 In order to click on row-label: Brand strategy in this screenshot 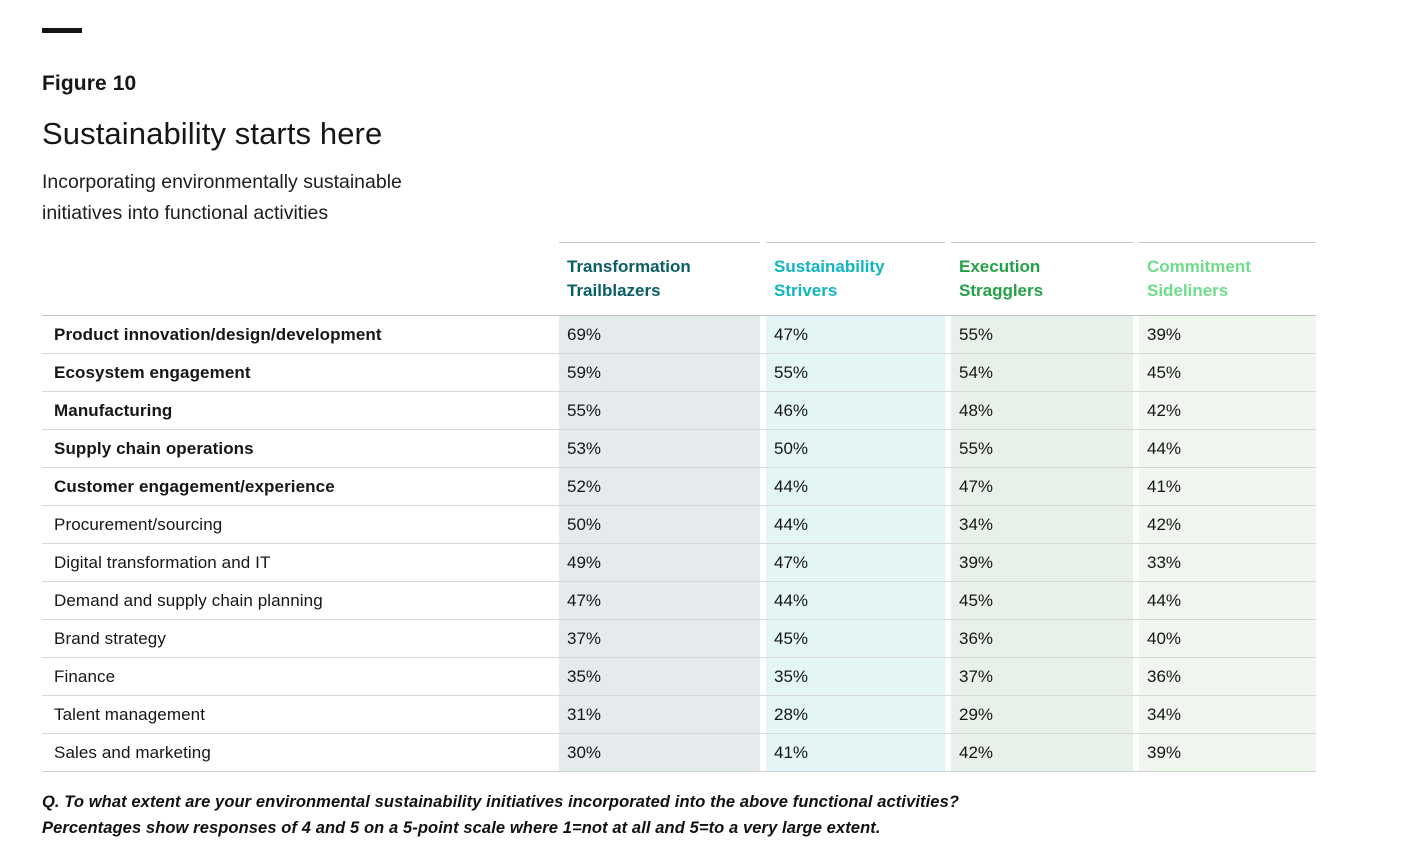, I will do `click(110, 638)`.